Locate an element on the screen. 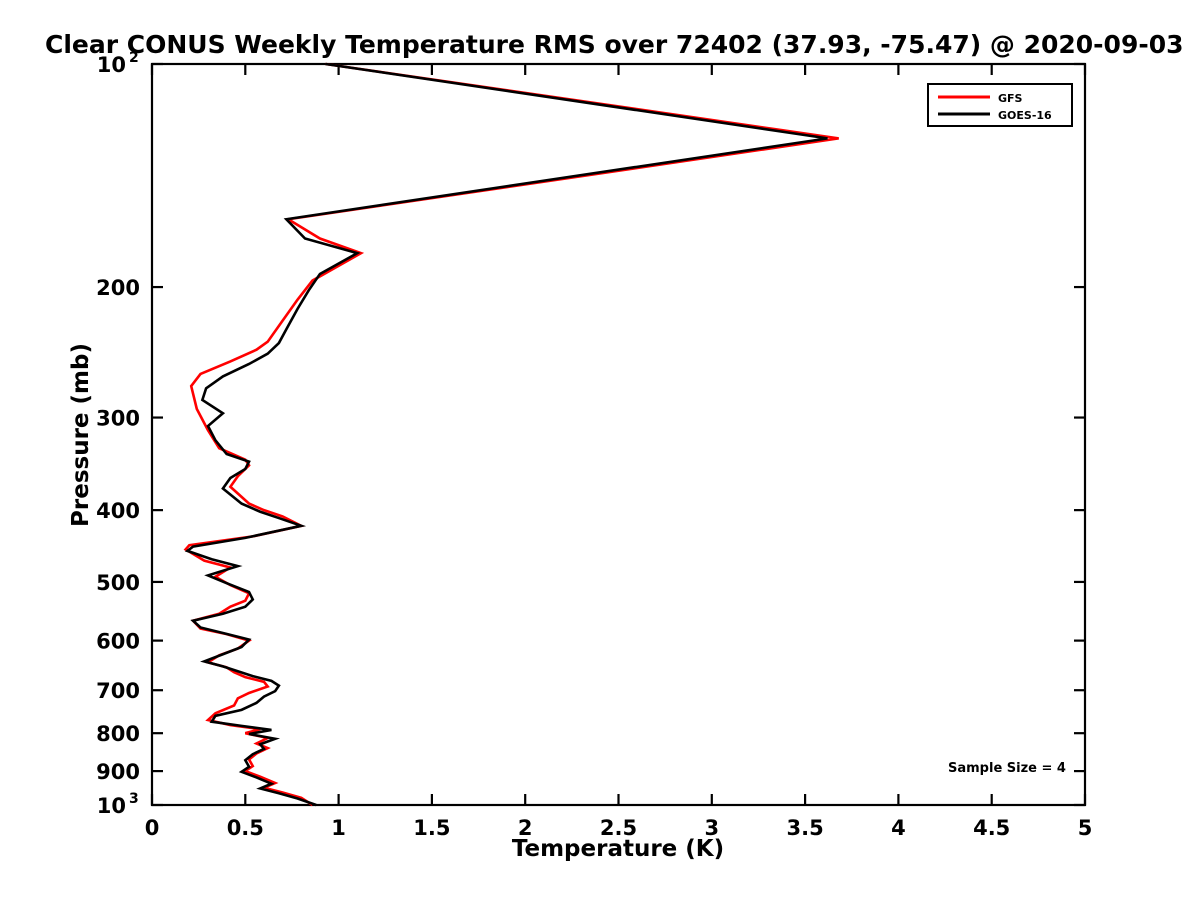  x-axis-tick-label: 0 is located at coordinates (152, 828).